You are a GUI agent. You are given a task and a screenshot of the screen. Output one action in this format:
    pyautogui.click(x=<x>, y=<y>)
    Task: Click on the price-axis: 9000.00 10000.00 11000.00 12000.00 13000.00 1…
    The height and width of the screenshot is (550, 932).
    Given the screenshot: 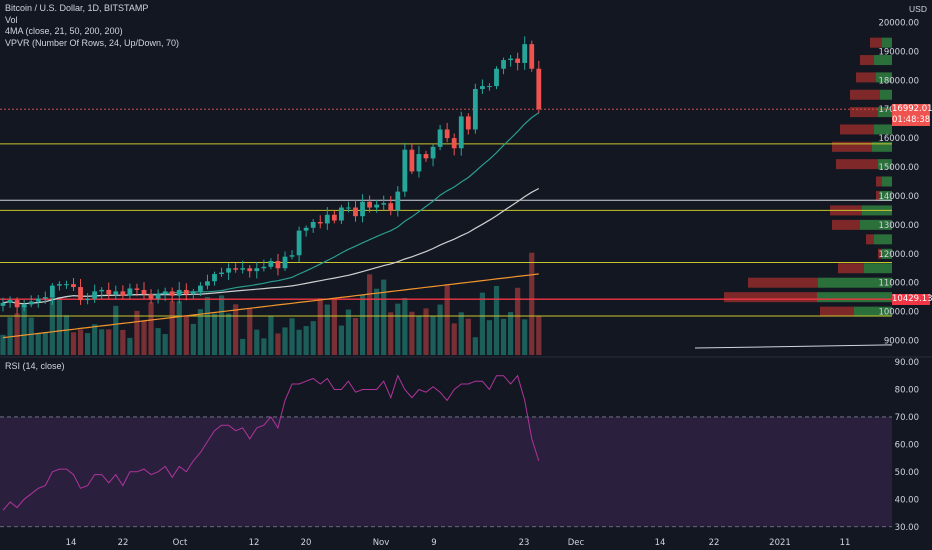 What is the action you would take?
    pyautogui.click(x=898, y=275)
    